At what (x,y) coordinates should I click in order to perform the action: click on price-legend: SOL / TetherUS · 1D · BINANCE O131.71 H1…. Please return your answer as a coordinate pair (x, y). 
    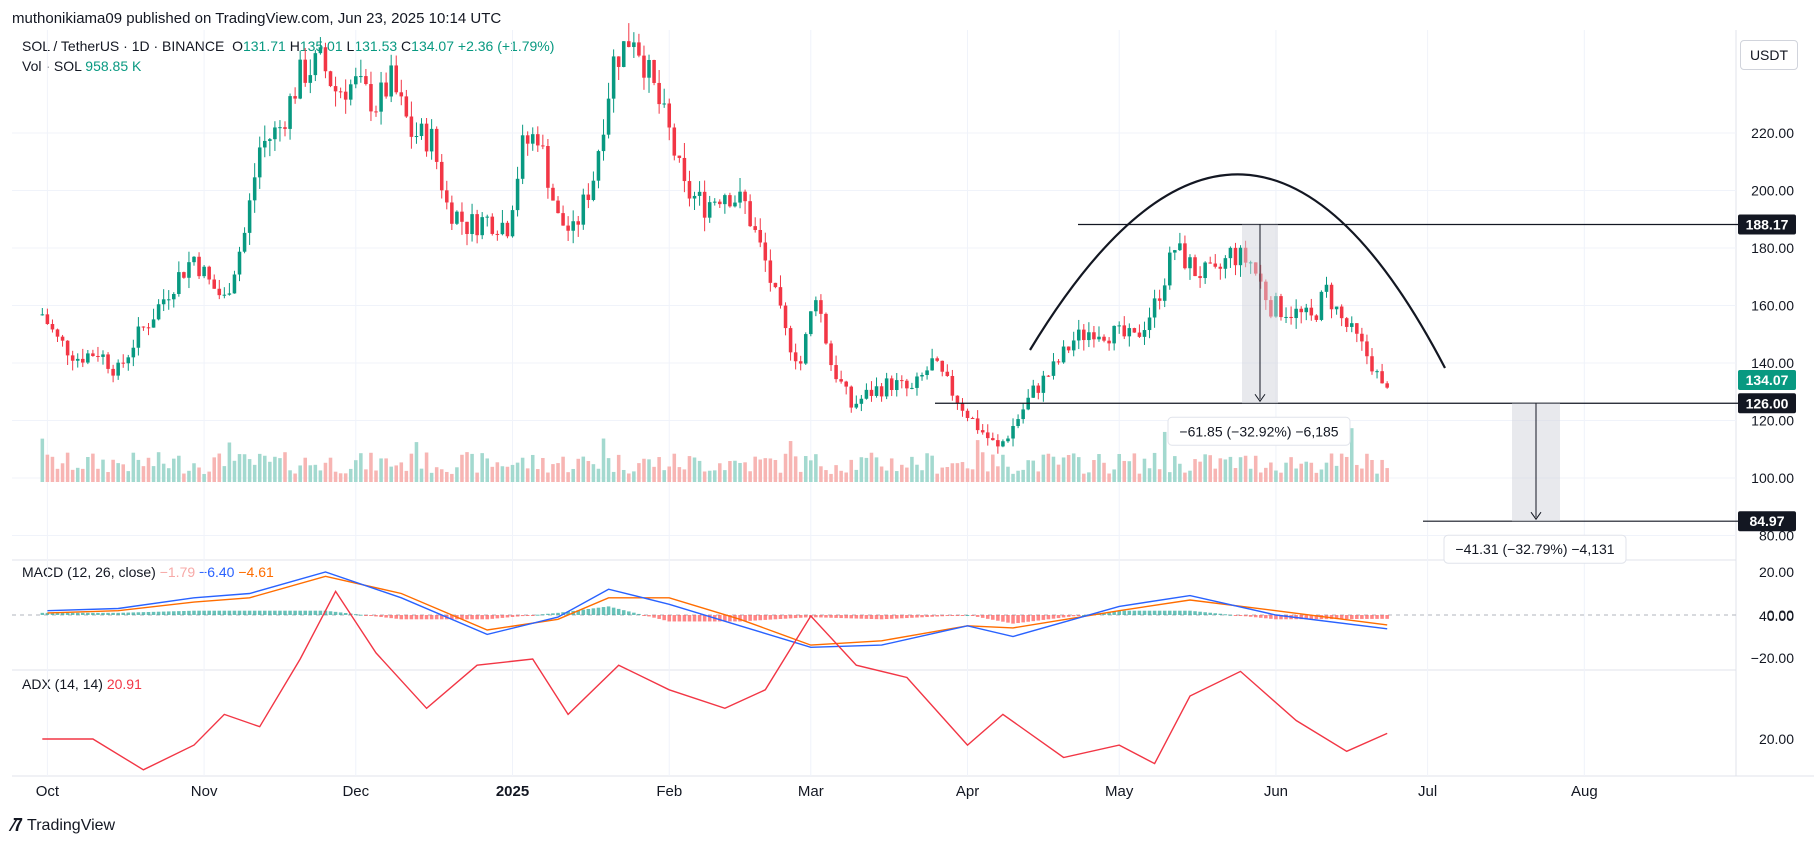
    Looking at the image, I should click on (288, 46).